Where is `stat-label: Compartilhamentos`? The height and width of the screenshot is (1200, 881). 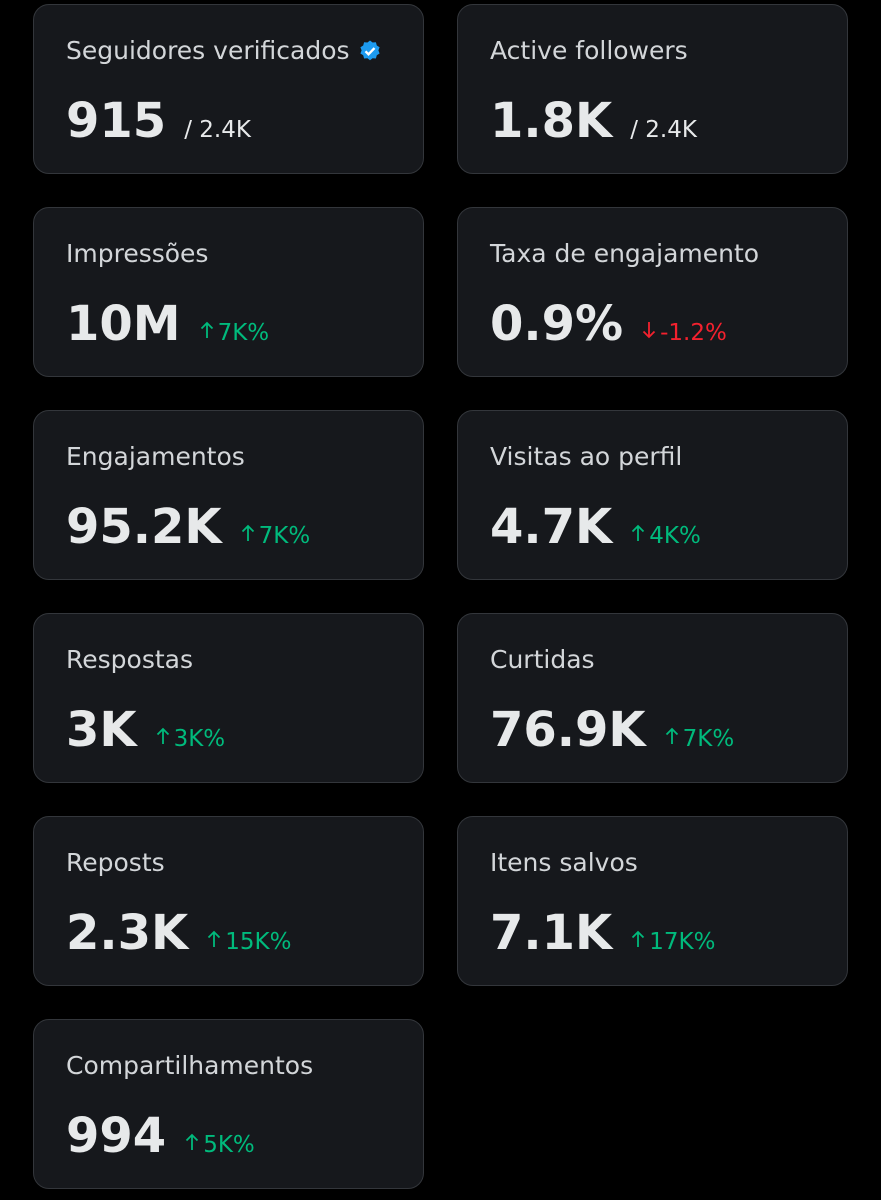
stat-label: Compartilhamentos is located at coordinates (190, 1065).